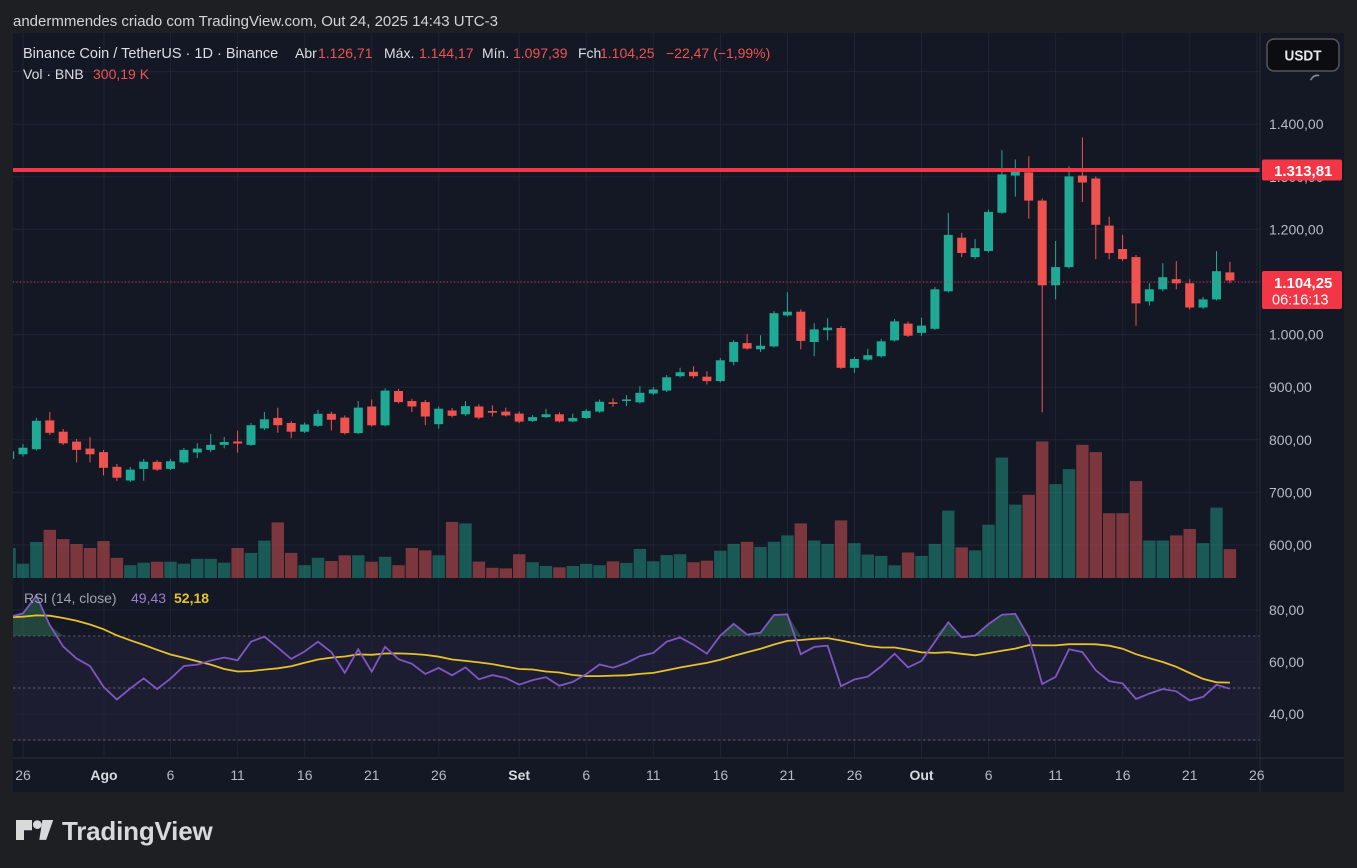 The height and width of the screenshot is (868, 1357). What do you see at coordinates (1290, 387) in the screenshot?
I see `svg-text: 900,00` at bounding box center [1290, 387].